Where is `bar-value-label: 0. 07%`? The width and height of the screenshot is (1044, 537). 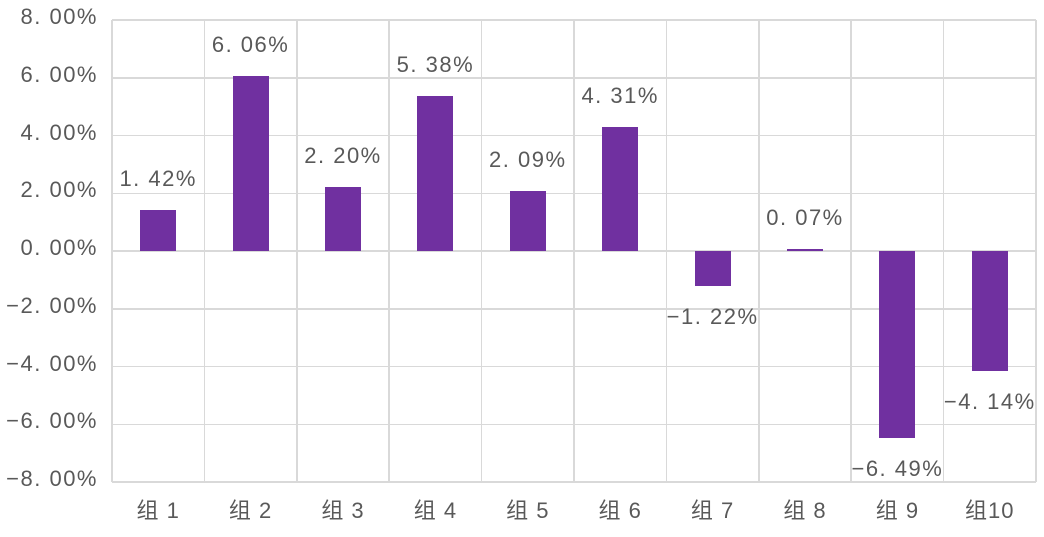
bar-value-label: 0. 07% is located at coordinates (805, 217).